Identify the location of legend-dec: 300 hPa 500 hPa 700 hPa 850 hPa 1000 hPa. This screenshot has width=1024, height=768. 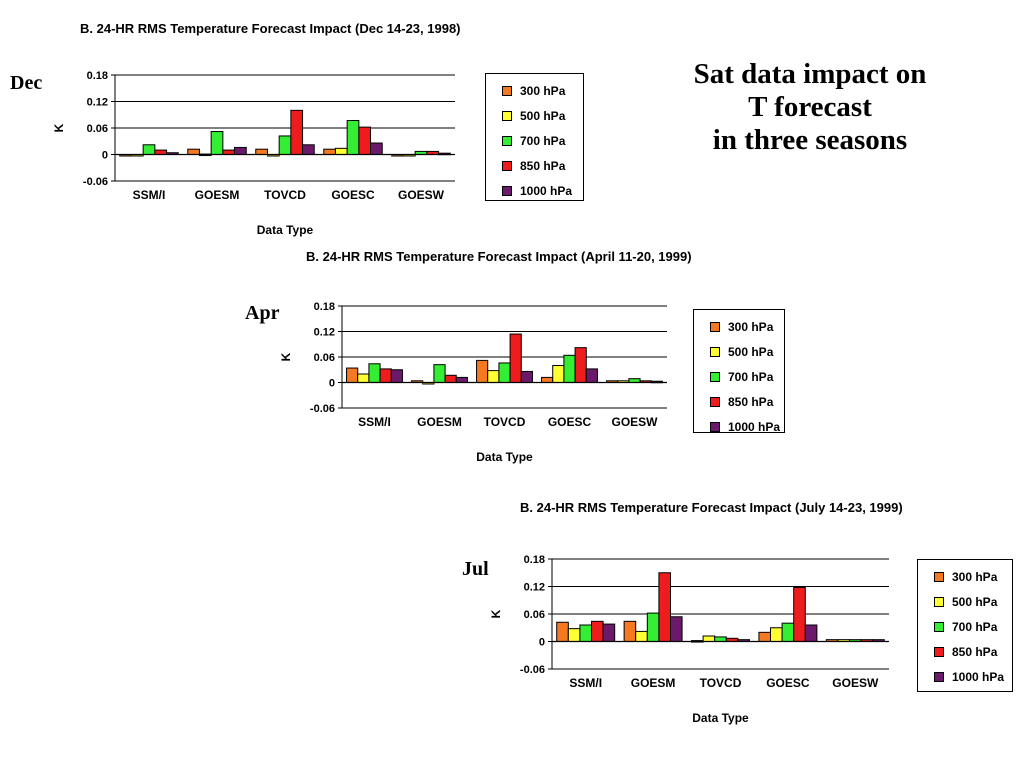
(534, 137).